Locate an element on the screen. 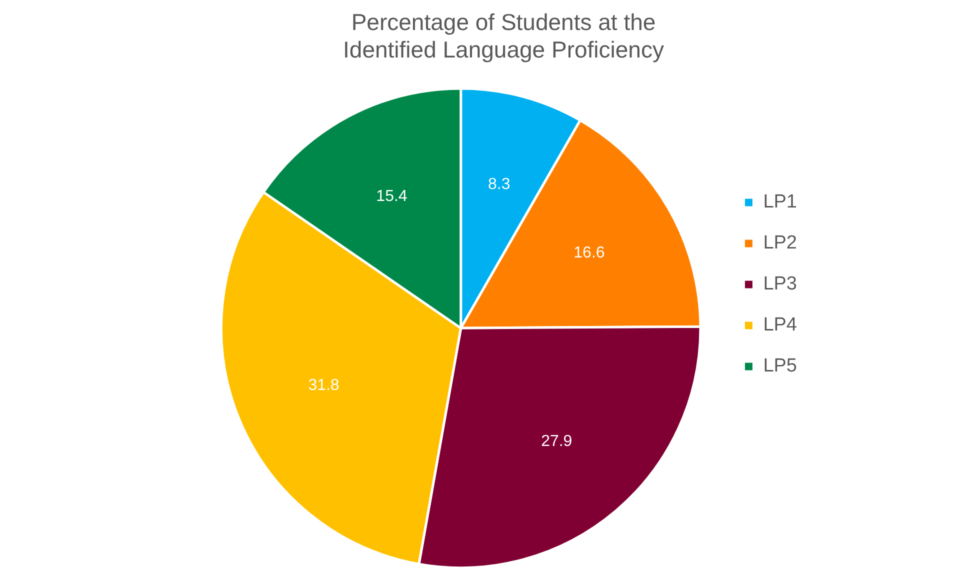 The image size is (957, 579). legend-label: LP3 is located at coordinates (780, 284).